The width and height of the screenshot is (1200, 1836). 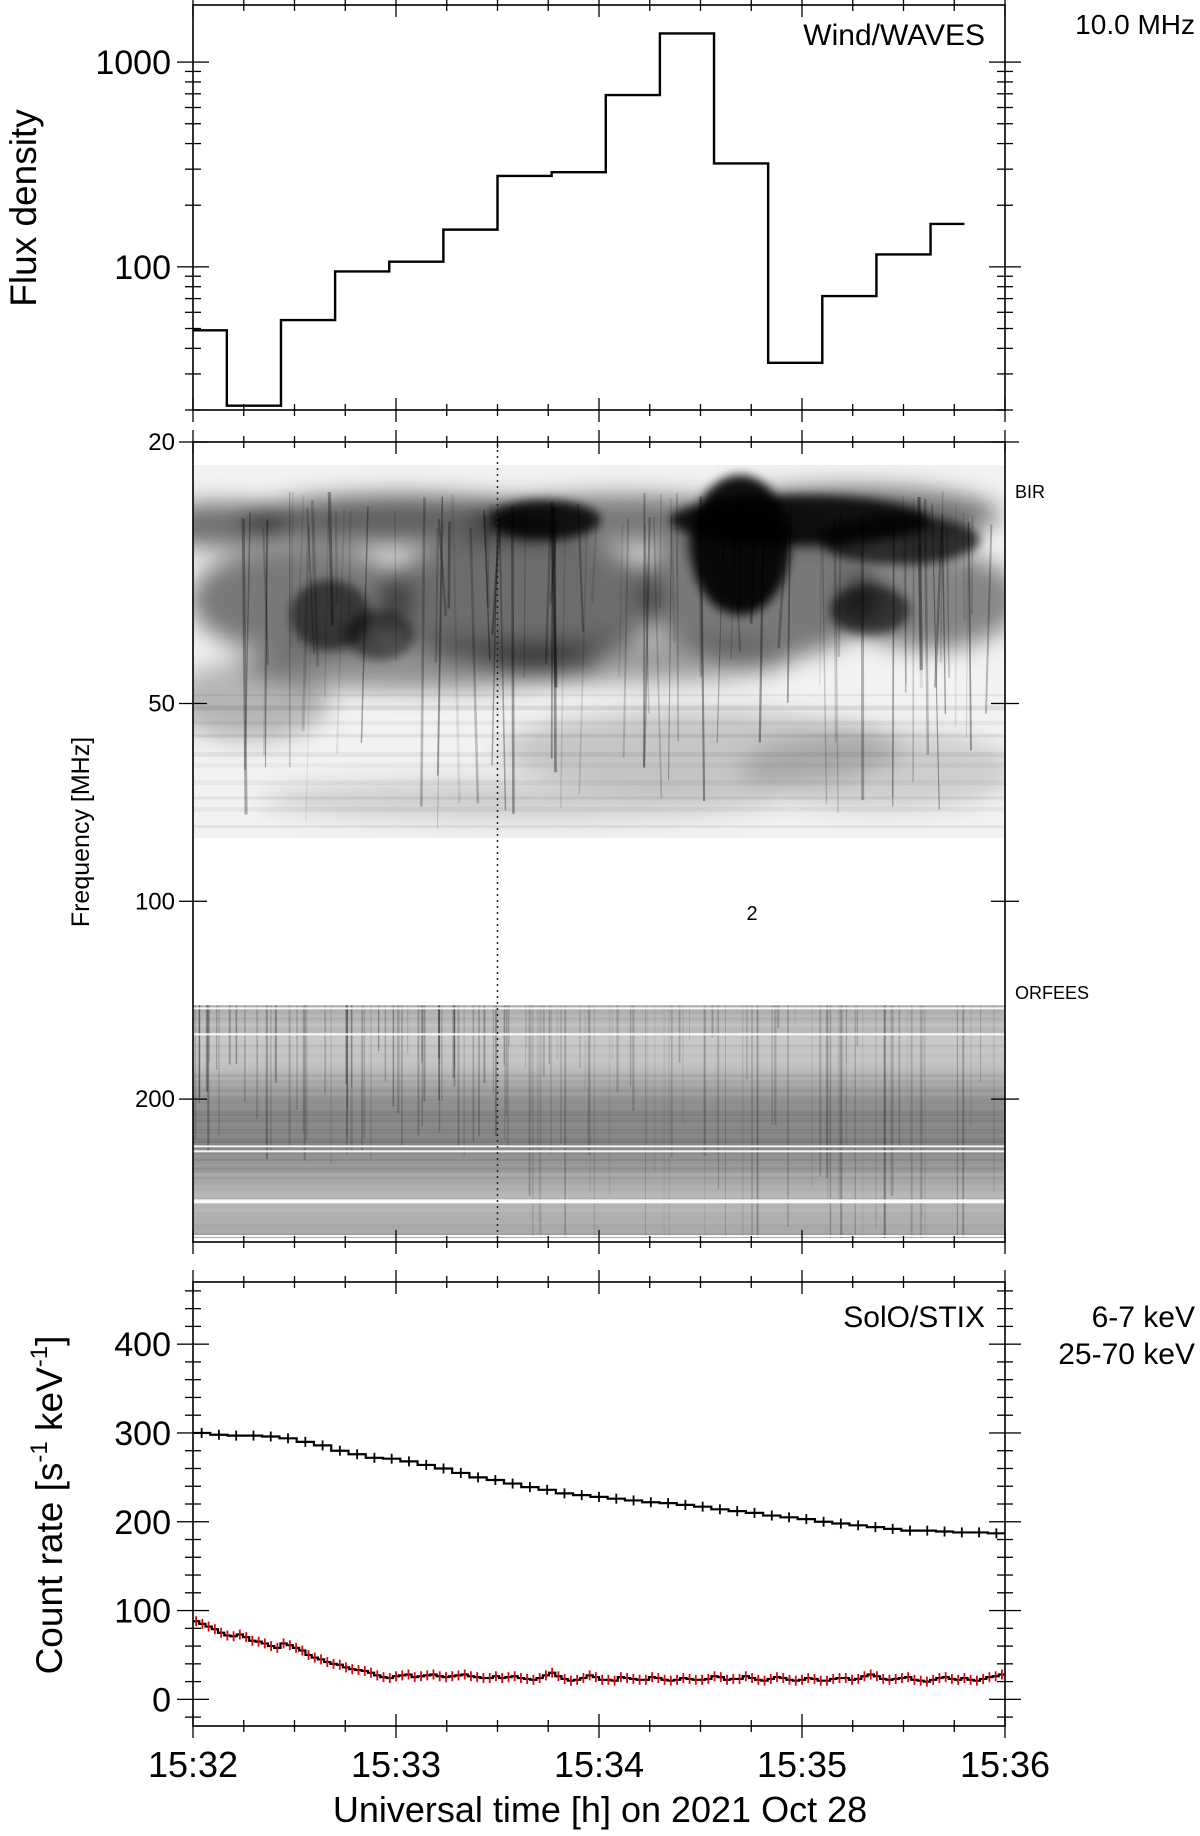 What do you see at coordinates (155, 1099) in the screenshot?
I see `spectrogram-ytick-label: 200` at bounding box center [155, 1099].